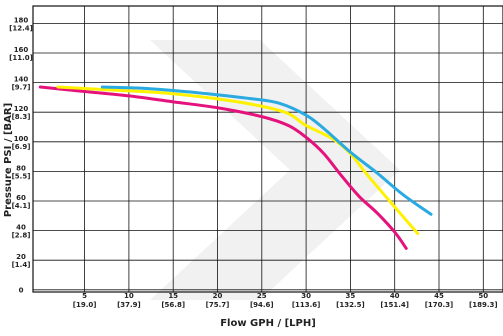  What do you see at coordinates (173, 305) in the screenshot?
I see `x-tick-sublabel: [56.8]` at bounding box center [173, 305].